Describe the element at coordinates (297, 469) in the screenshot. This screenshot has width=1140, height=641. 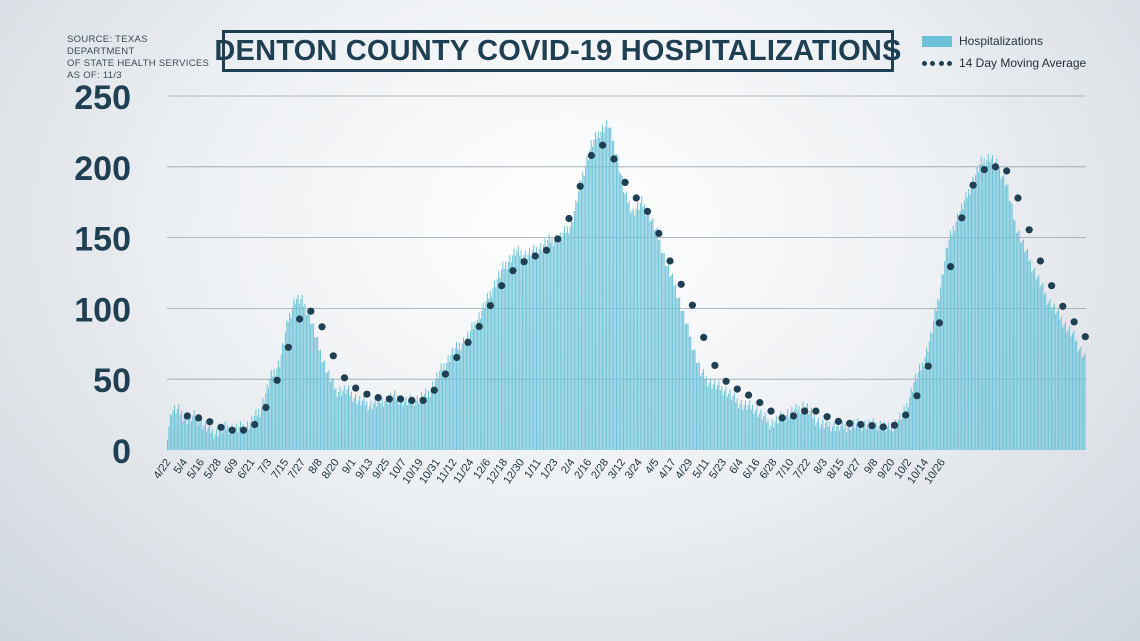
I see `x-tick-label: 7/27` at that location.